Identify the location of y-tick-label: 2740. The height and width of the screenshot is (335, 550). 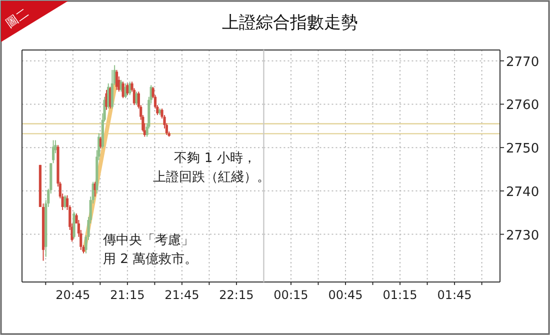
(523, 192).